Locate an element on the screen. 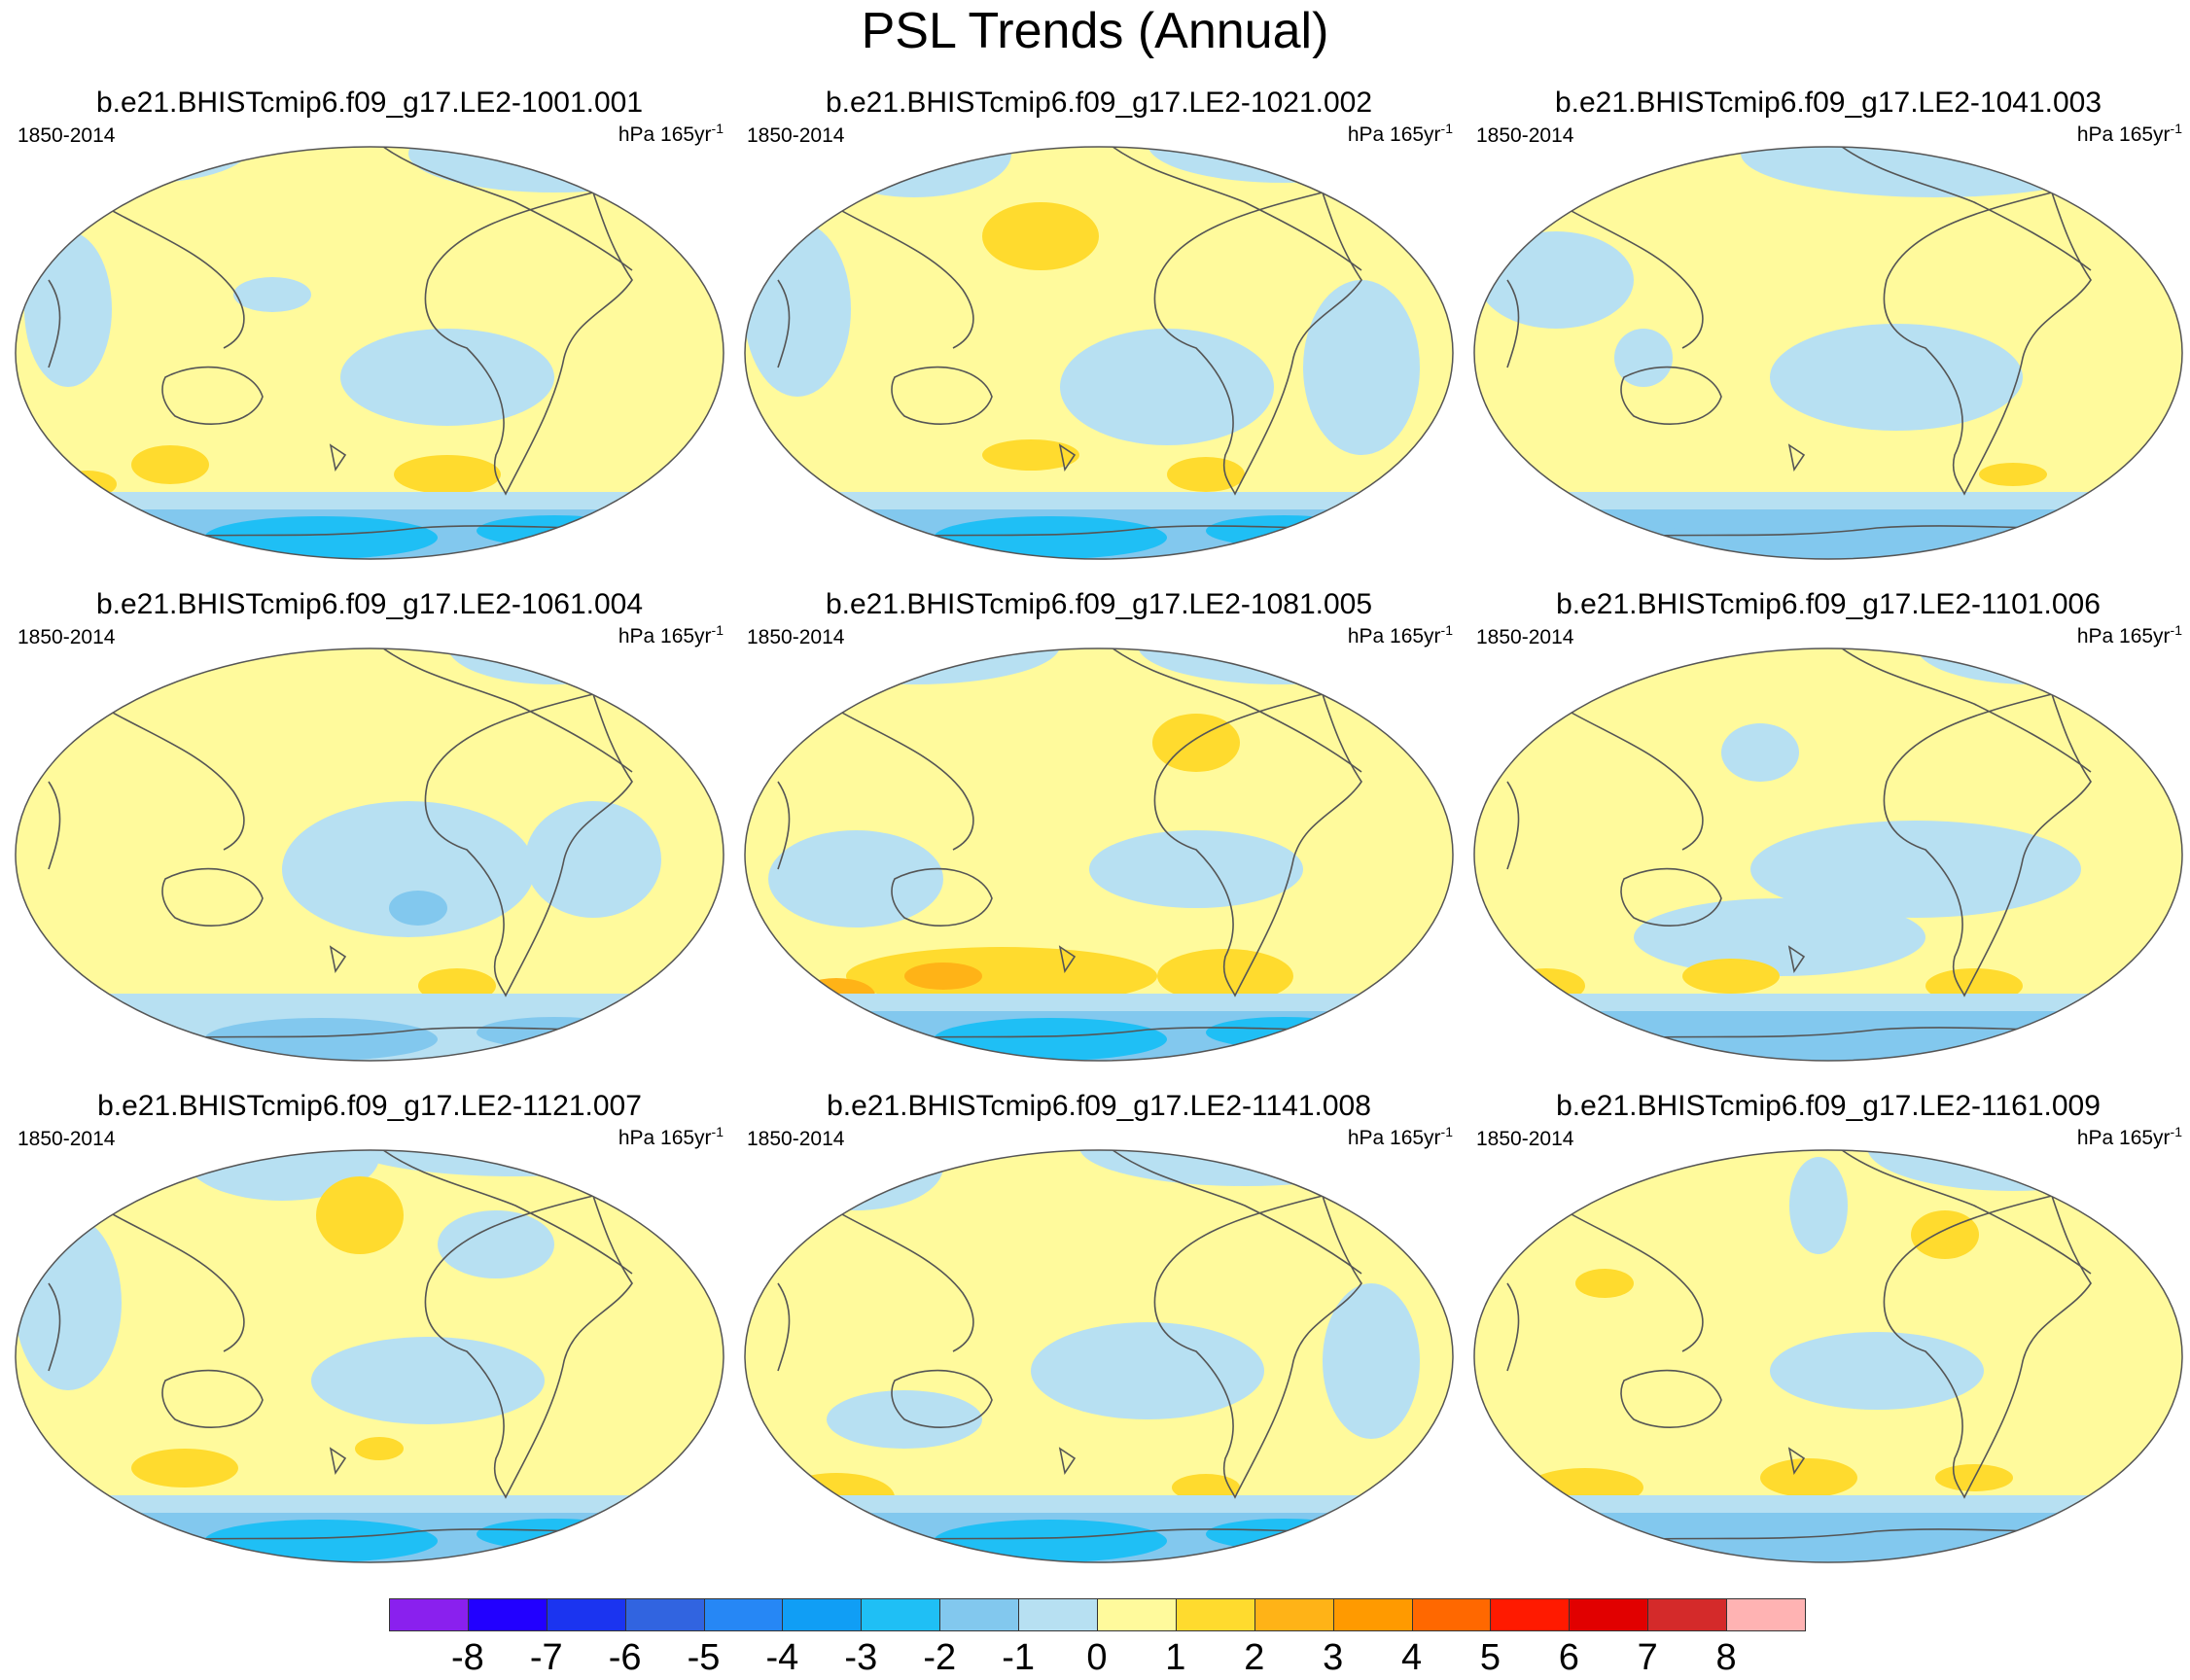  colorbar-tick-label: 8 is located at coordinates (1726, 1657).